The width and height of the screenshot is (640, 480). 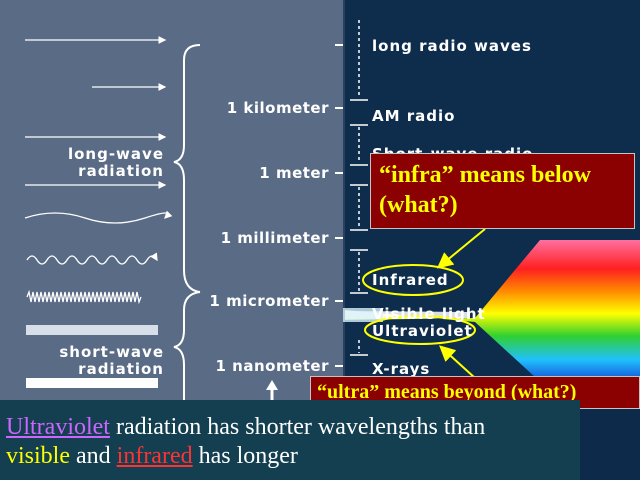 I want to click on wave-9-solid, so click(x=92, y=383).